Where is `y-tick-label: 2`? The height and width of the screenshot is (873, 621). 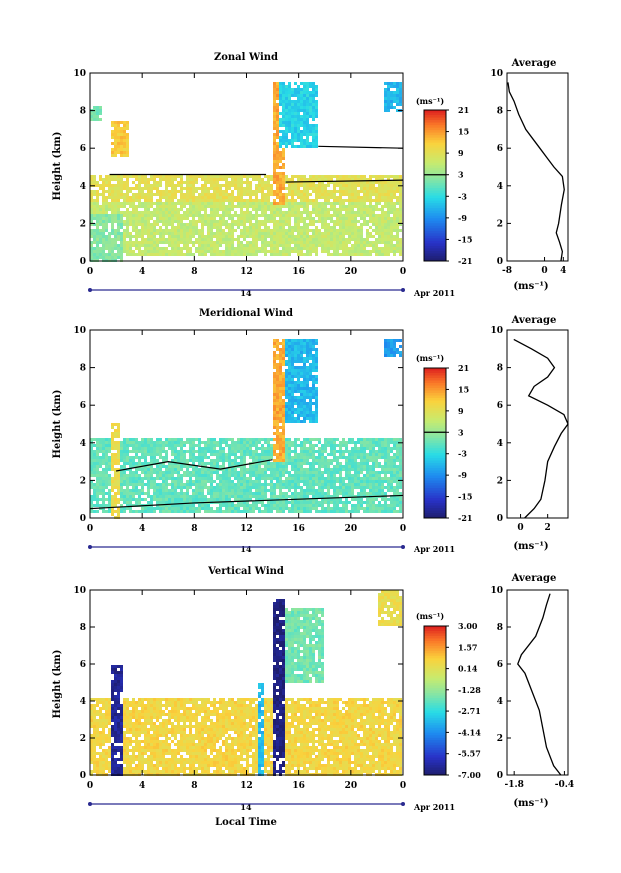 y-tick-label: 2 is located at coordinates (83, 224).